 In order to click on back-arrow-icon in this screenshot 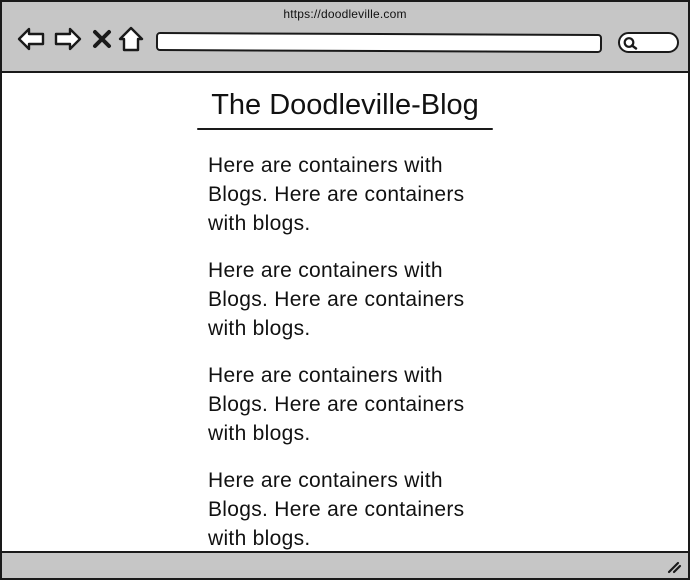, I will do `click(31, 39)`.